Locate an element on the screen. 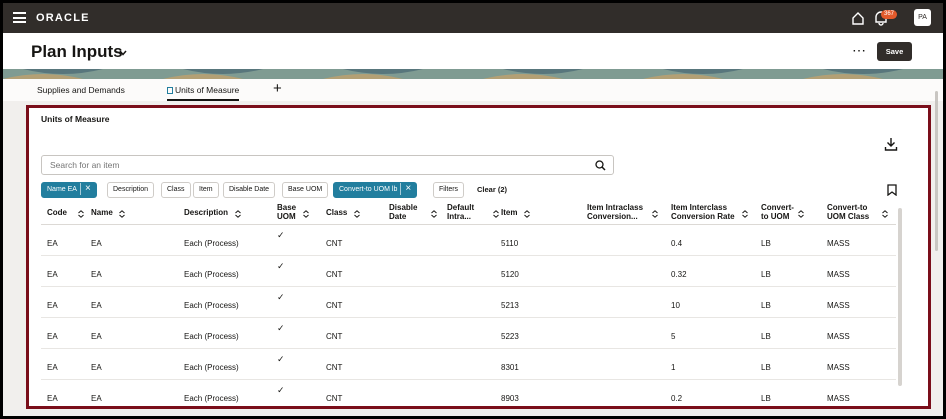  add-tab-button: + is located at coordinates (277, 88).